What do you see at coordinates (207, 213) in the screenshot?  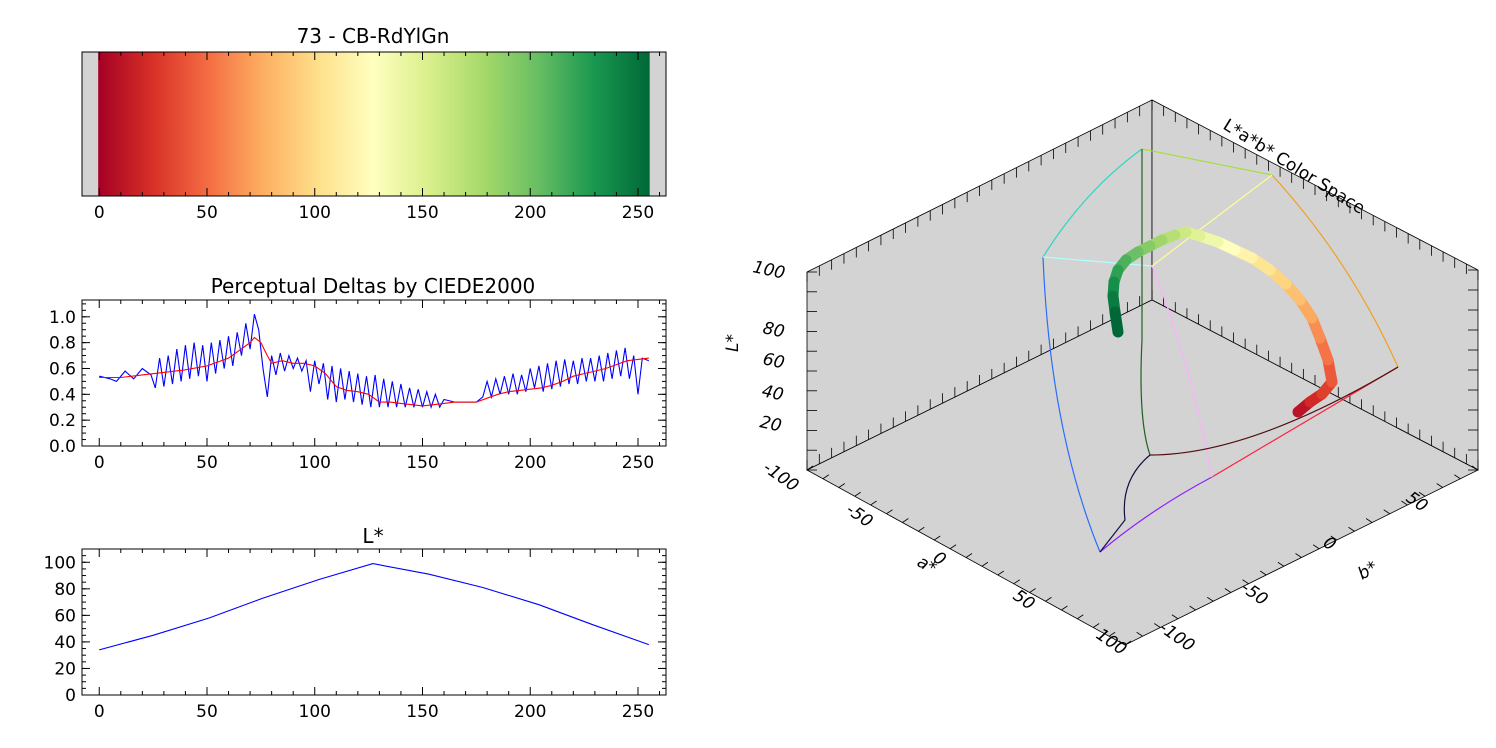 I see `colorbar-xtick-label-1: 50` at bounding box center [207, 213].